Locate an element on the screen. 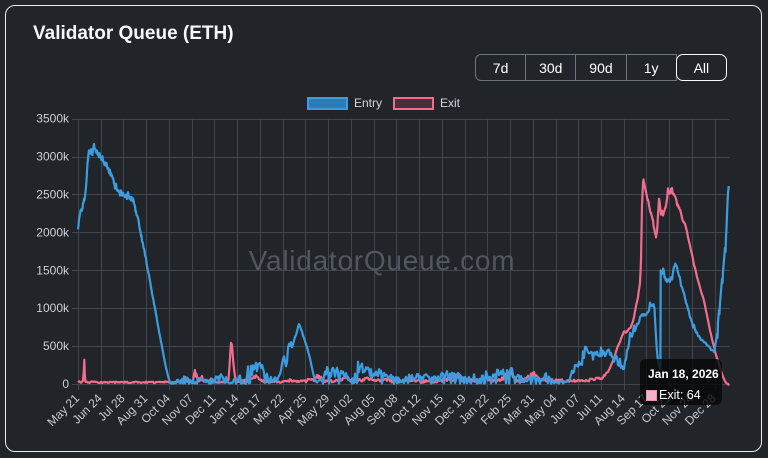 Image resolution: width=768 pixels, height=458 pixels. svg-text: 1000k is located at coordinates (53, 308).